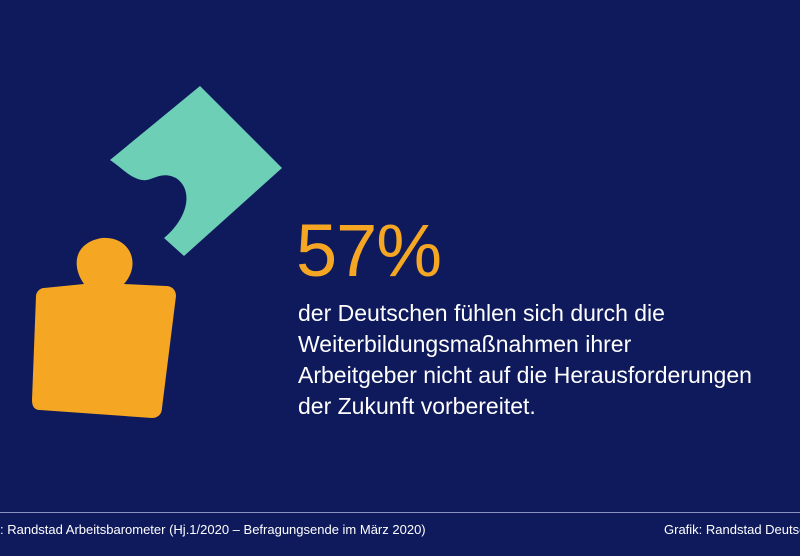 The width and height of the screenshot is (800, 556). I want to click on puzzle-piece-teal-icon, so click(196, 171).